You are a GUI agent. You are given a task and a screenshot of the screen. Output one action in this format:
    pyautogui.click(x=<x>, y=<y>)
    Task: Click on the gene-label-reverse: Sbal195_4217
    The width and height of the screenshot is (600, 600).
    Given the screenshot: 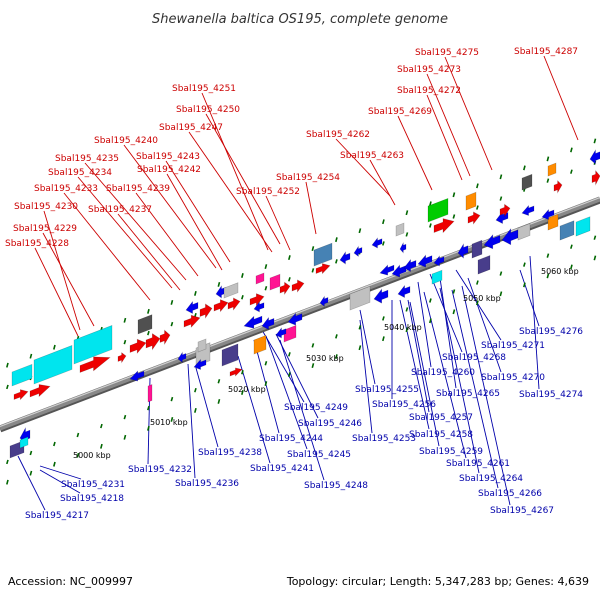 What is the action you would take?
    pyautogui.click(x=57, y=516)
    